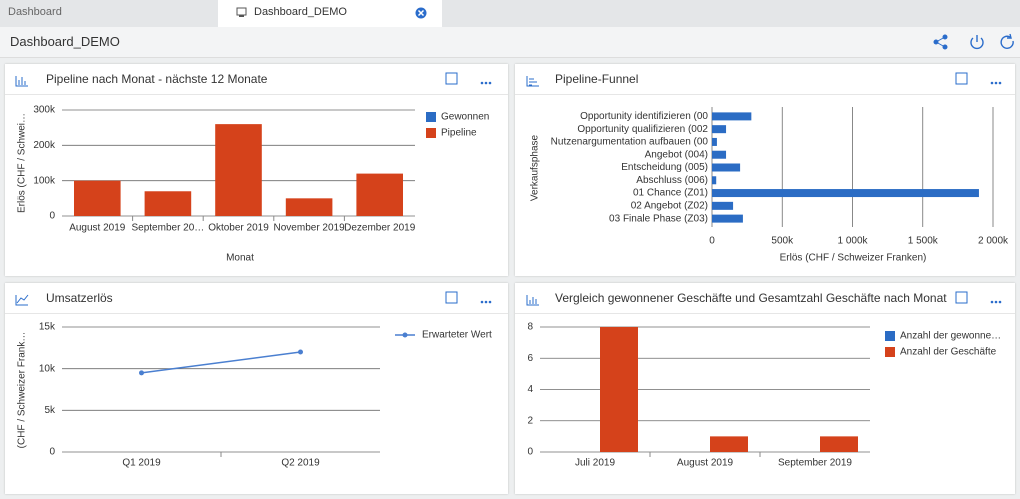 This screenshot has width=1020, height=499. I want to click on card-title: Umsatzerlös, so click(79, 298).